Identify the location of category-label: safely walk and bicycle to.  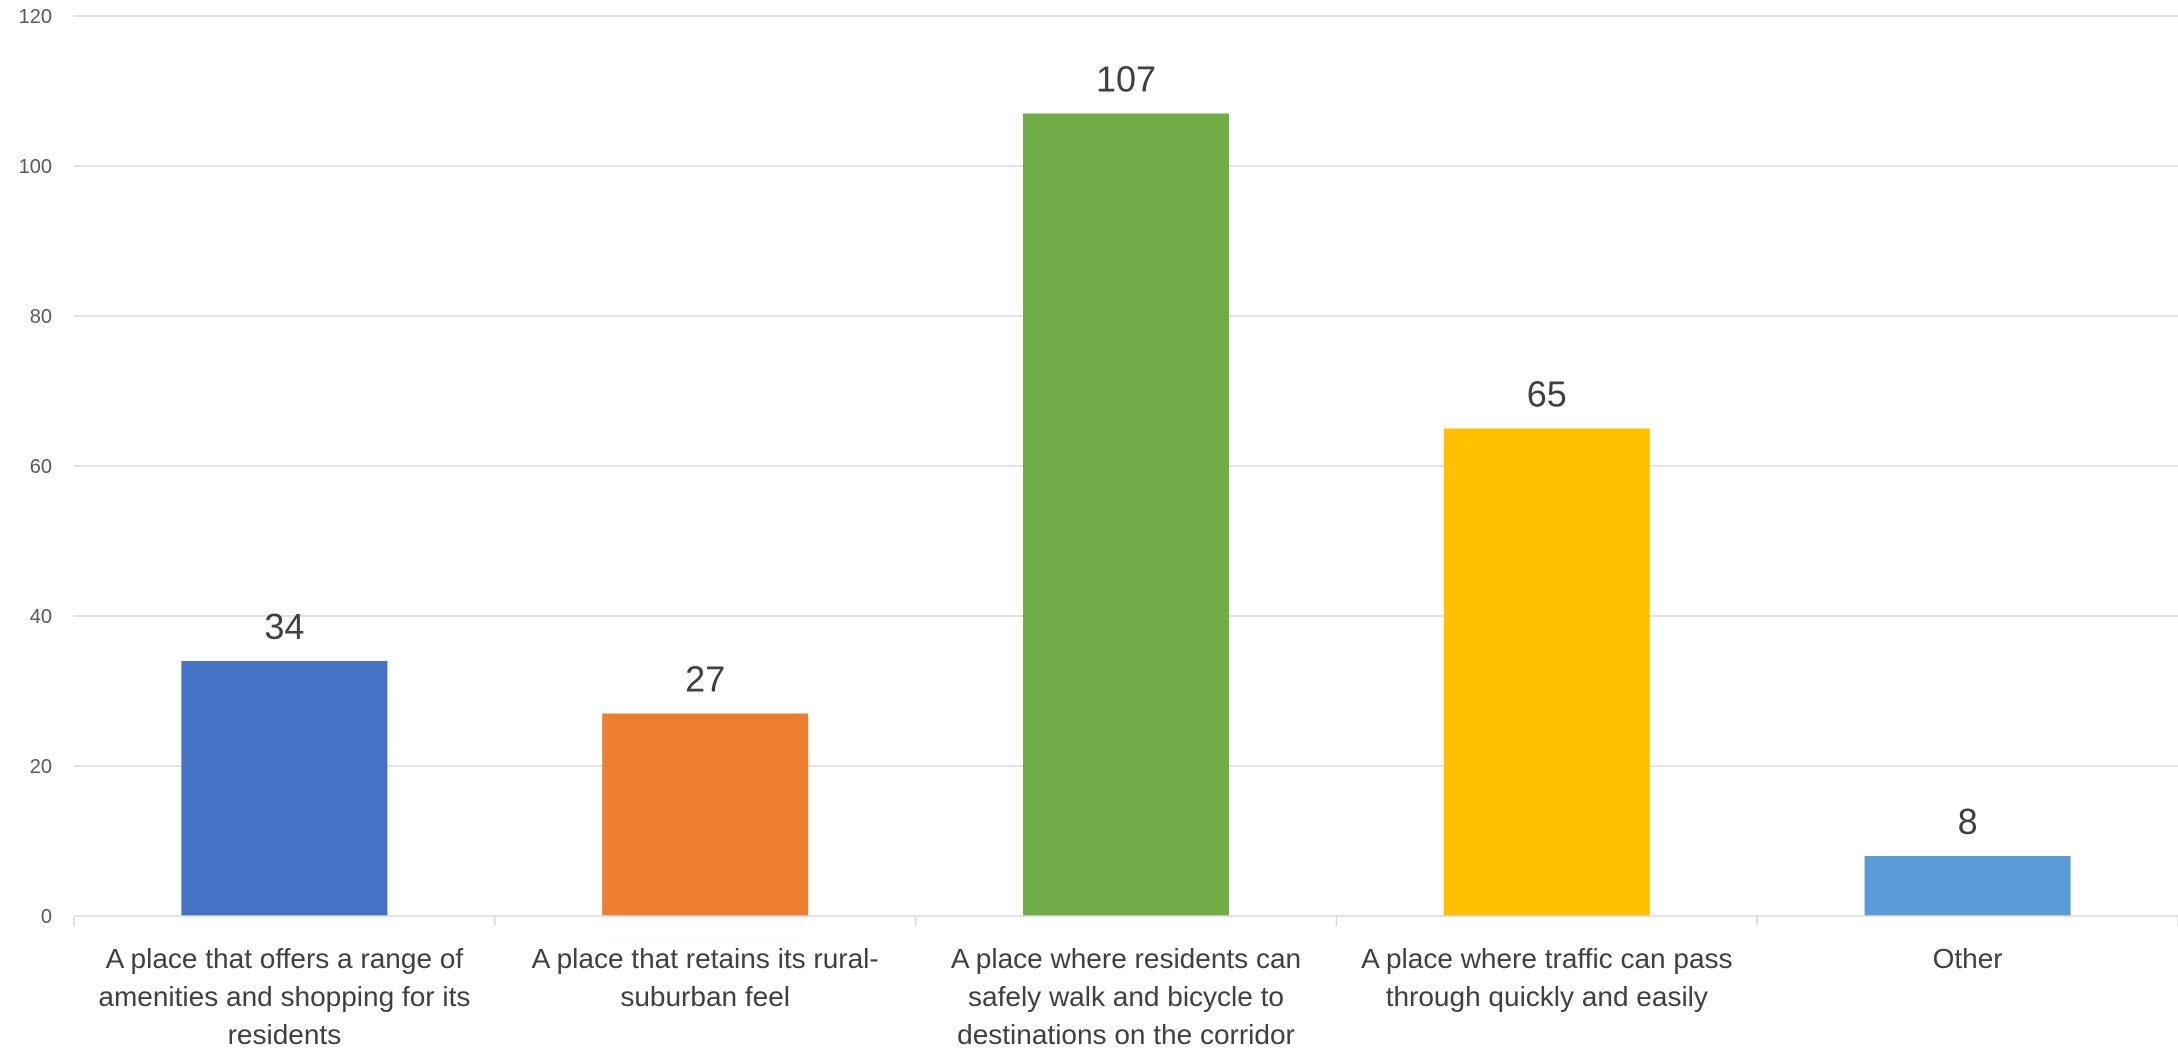
(1126, 996).